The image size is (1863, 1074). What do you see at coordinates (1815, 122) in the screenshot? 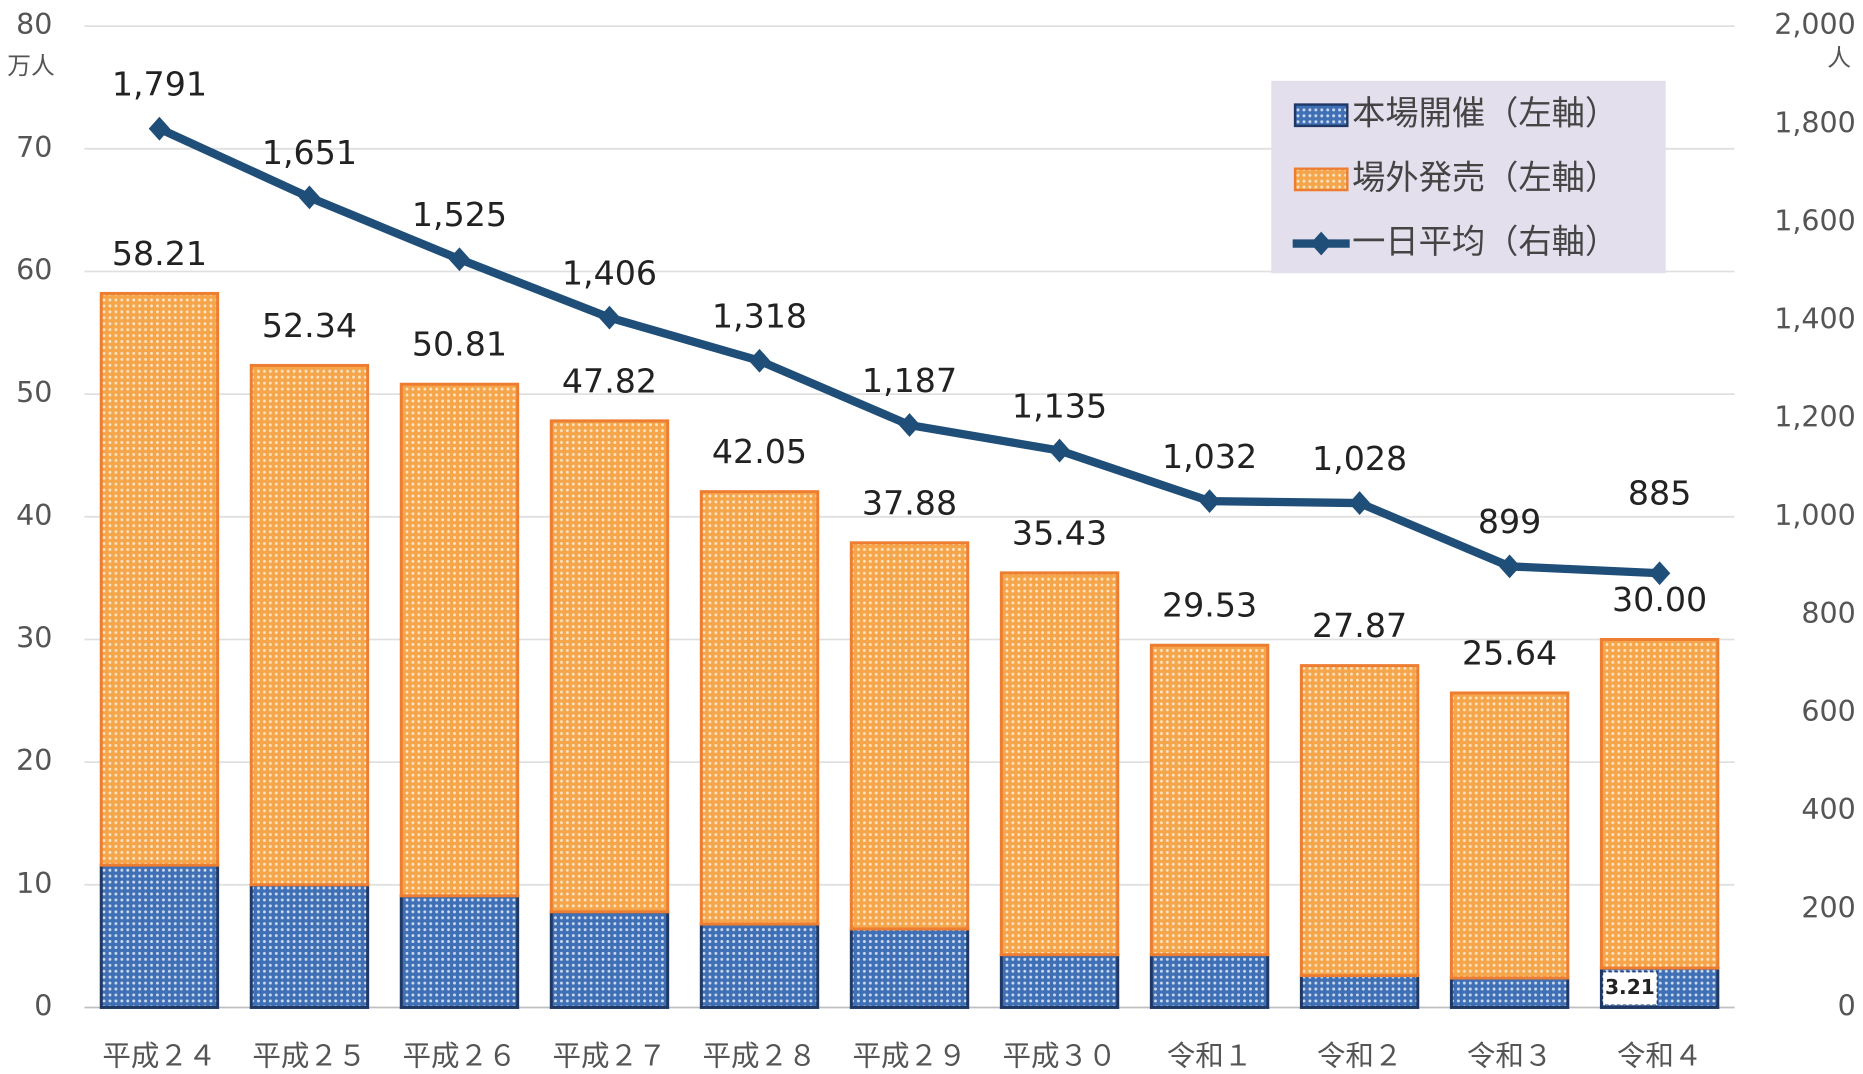
I see `y2-tick-label: 1,800` at bounding box center [1815, 122].